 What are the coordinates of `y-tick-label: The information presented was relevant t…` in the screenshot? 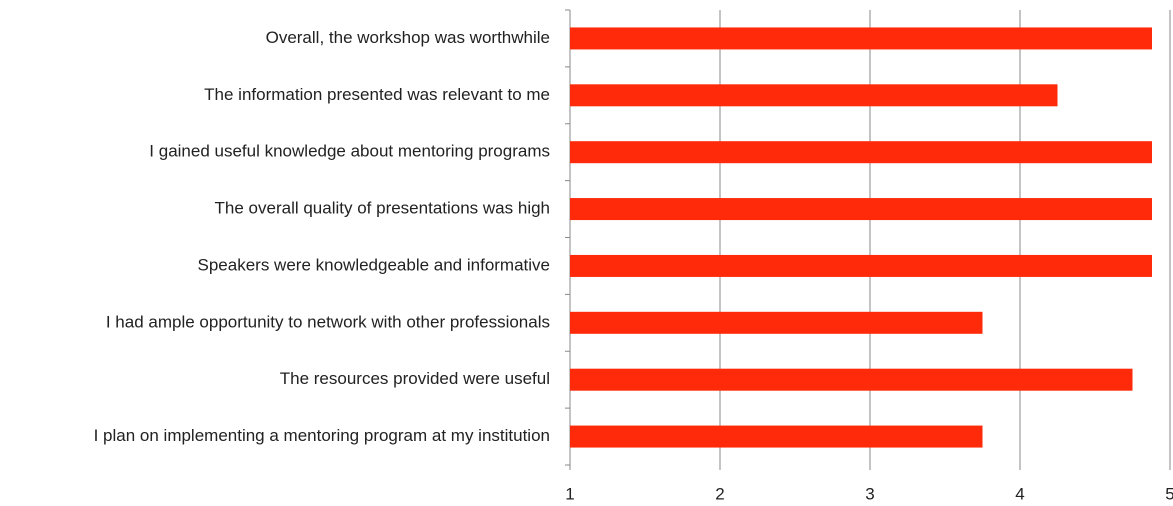 It's located at (377, 94).